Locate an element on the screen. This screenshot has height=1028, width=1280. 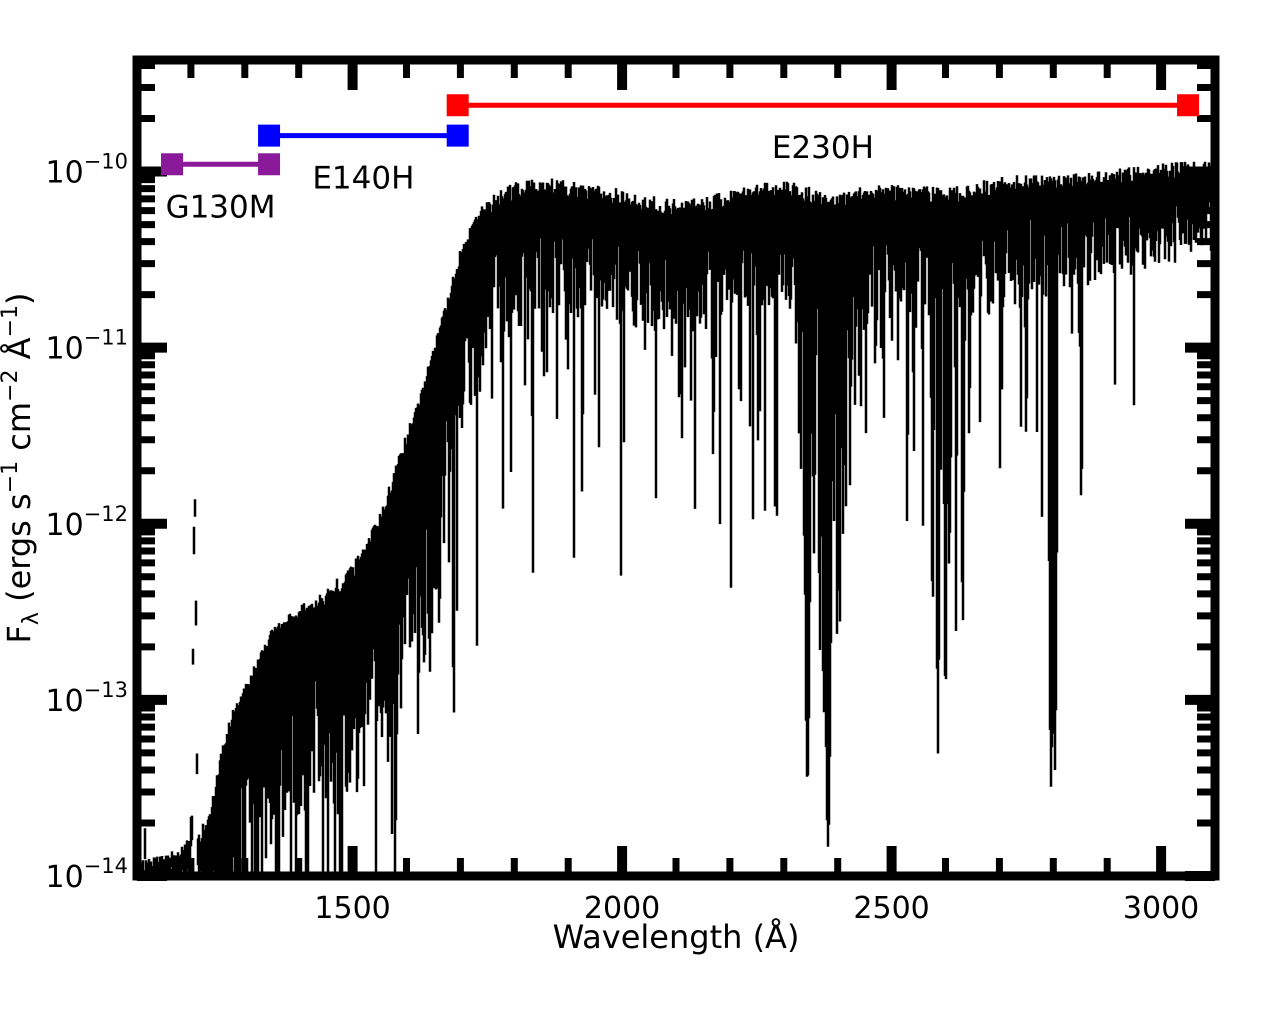
x-tick-label: 2500 is located at coordinates (891, 908).